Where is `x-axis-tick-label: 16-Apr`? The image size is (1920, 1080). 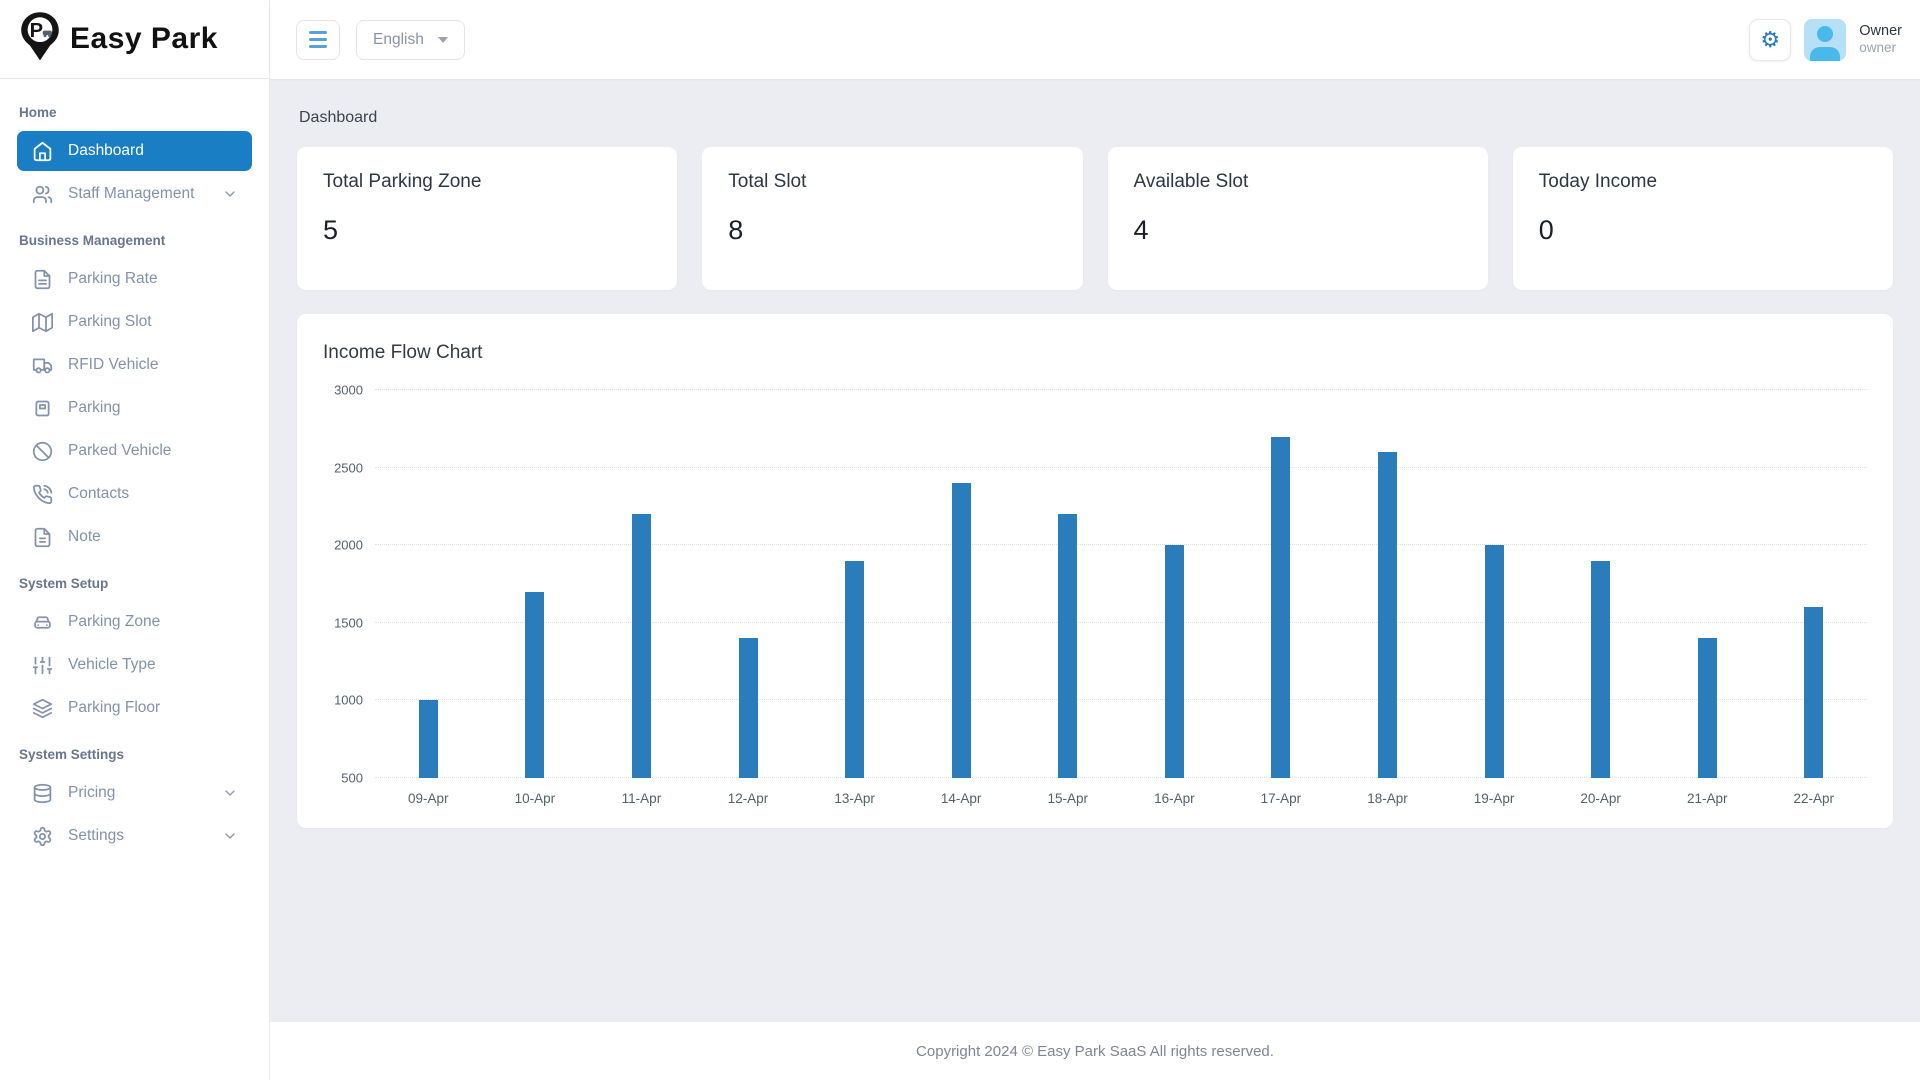 x-axis-tick-label: 16-Apr is located at coordinates (1174, 798).